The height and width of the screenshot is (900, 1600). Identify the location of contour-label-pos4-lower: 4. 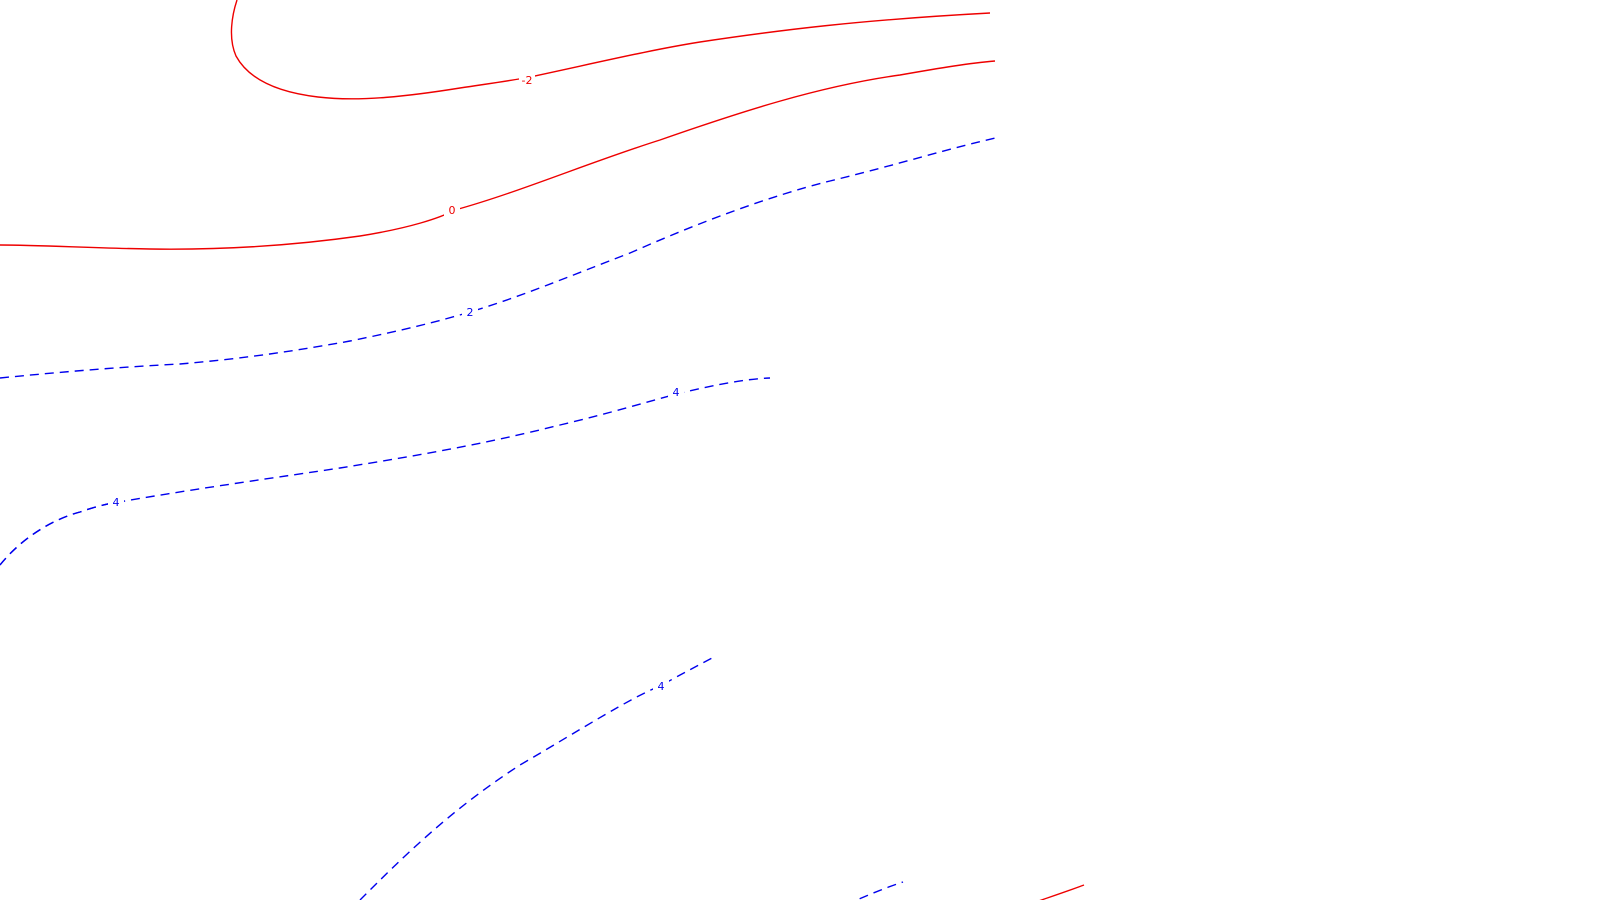
(661, 686).